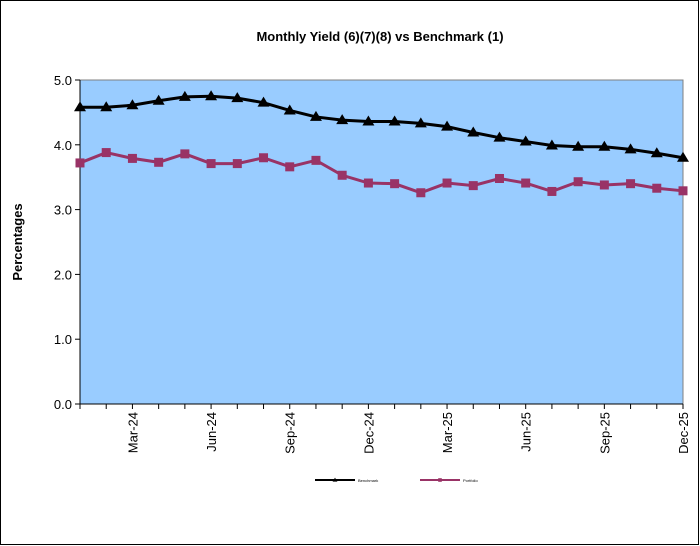  I want to click on y-tick-label: 0.0, so click(63, 404).